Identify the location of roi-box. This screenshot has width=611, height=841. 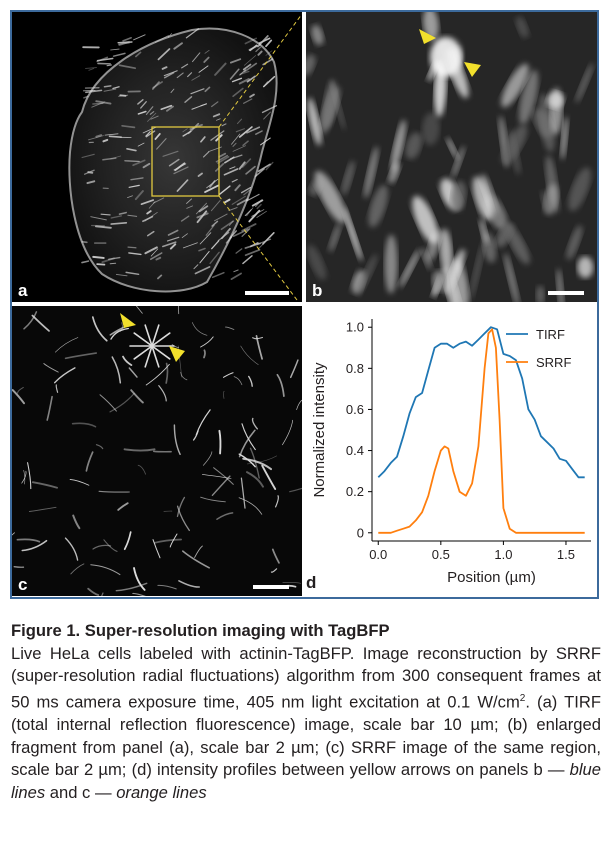
(185, 161).